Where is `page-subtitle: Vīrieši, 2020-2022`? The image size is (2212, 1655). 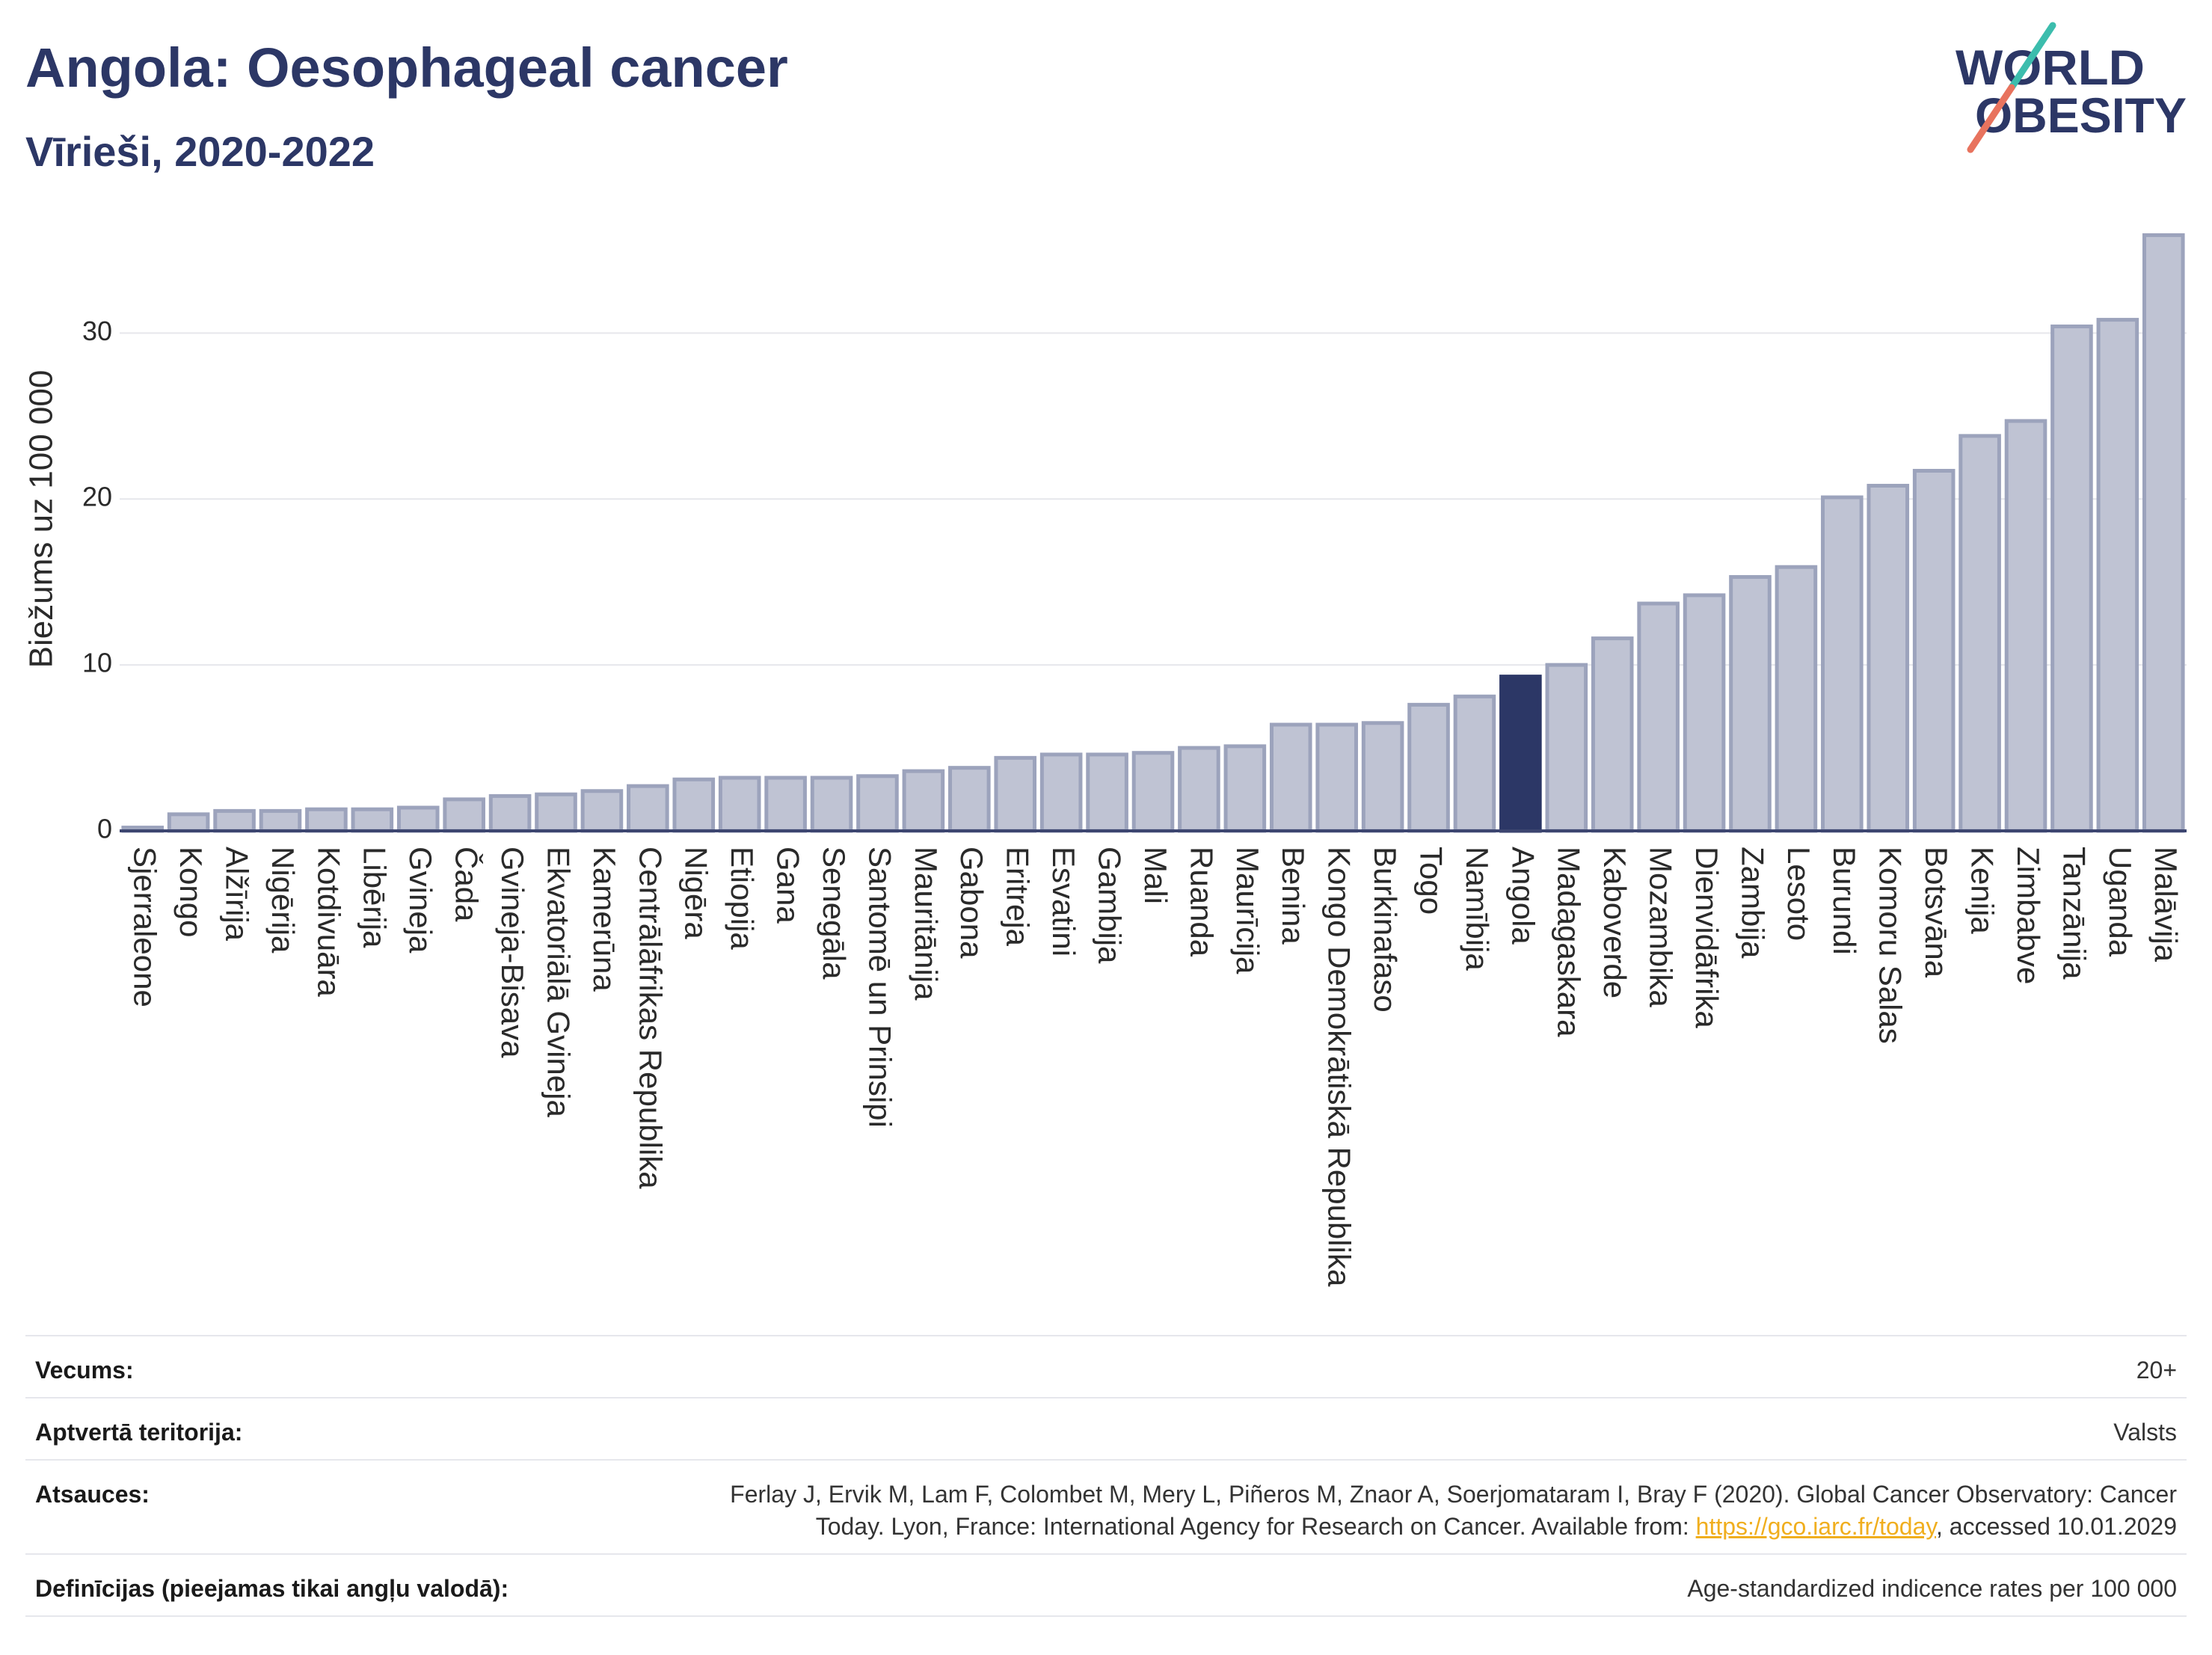 page-subtitle: Vīrieši, 2020-2022 is located at coordinates (200, 151).